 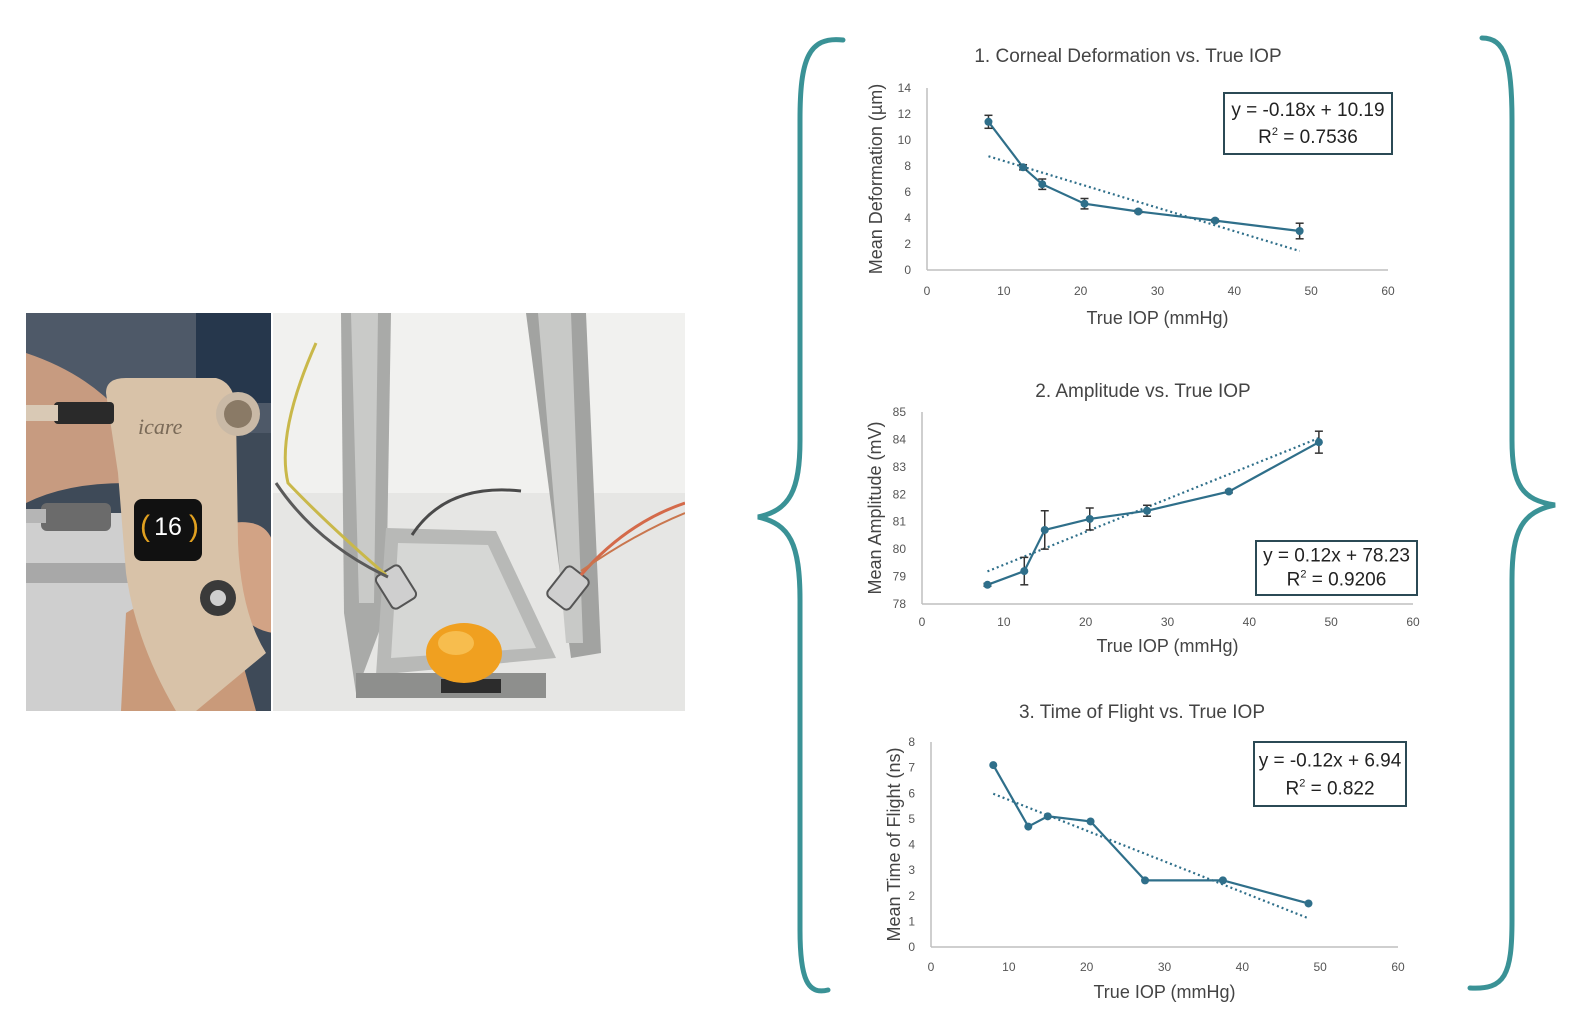 I want to click on y-tick-label: 79, so click(x=900, y=577).